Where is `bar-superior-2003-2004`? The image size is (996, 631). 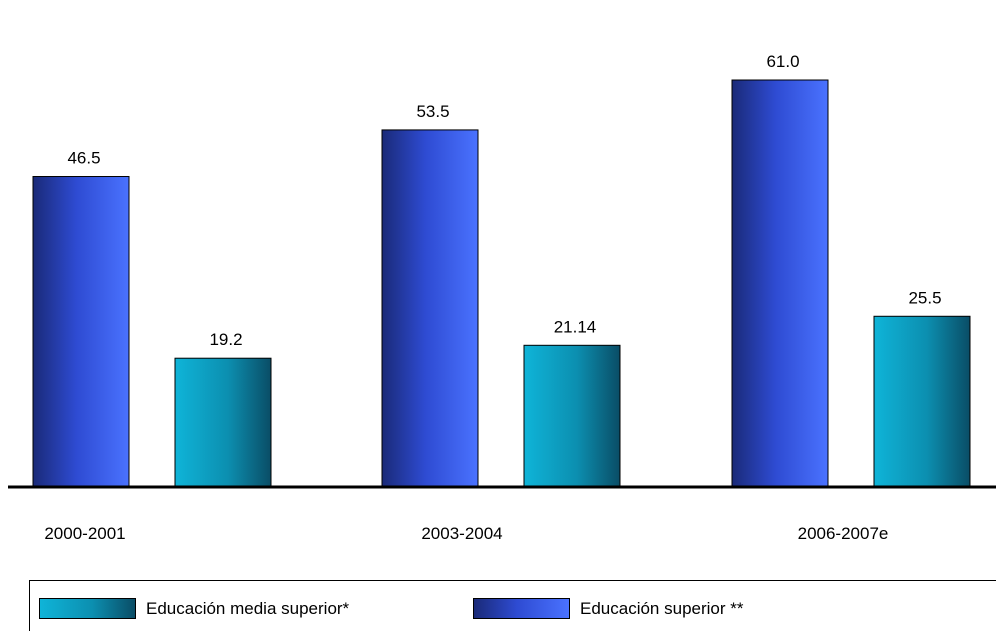
bar-superior-2003-2004 is located at coordinates (430, 308).